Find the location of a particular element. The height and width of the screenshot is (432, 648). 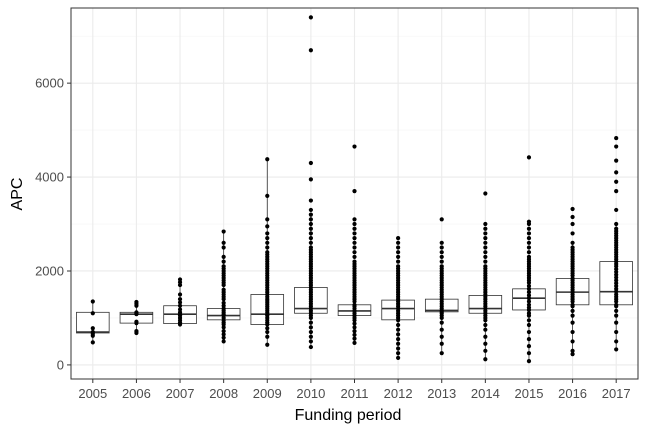

x-tick-label: 2015 is located at coordinates (529, 393).